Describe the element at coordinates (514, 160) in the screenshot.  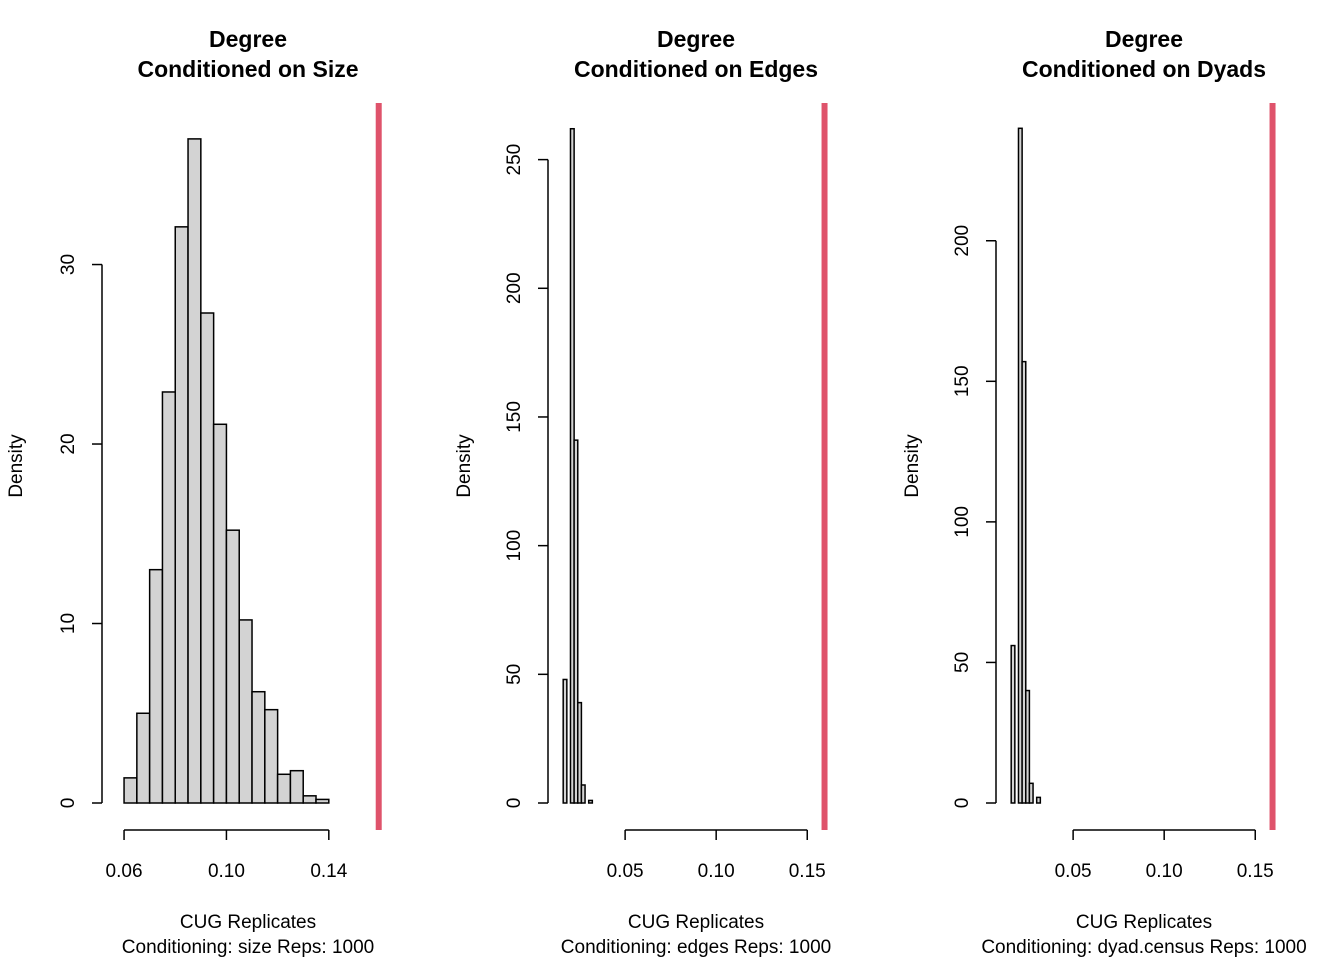
I see `y-tick-label: 250` at that location.